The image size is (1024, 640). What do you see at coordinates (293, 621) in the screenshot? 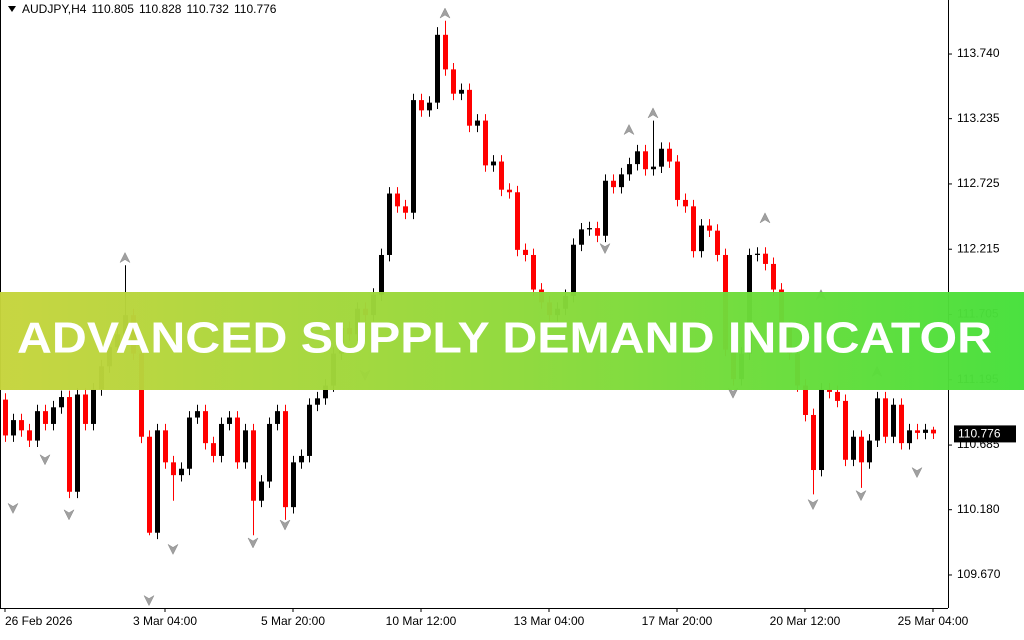
I see `x-tick-label: 5 Mar 20:00` at bounding box center [293, 621].